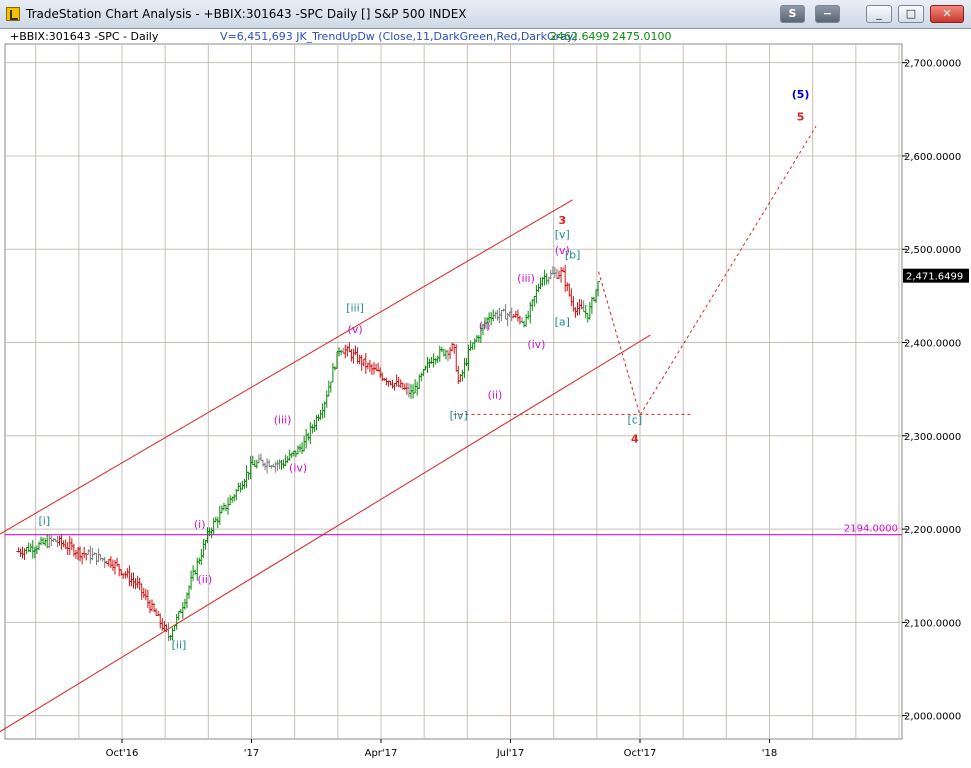 The width and height of the screenshot is (971, 768). What do you see at coordinates (580, 36) in the screenshot?
I see `indicator-value-1: 2462.6499` at bounding box center [580, 36].